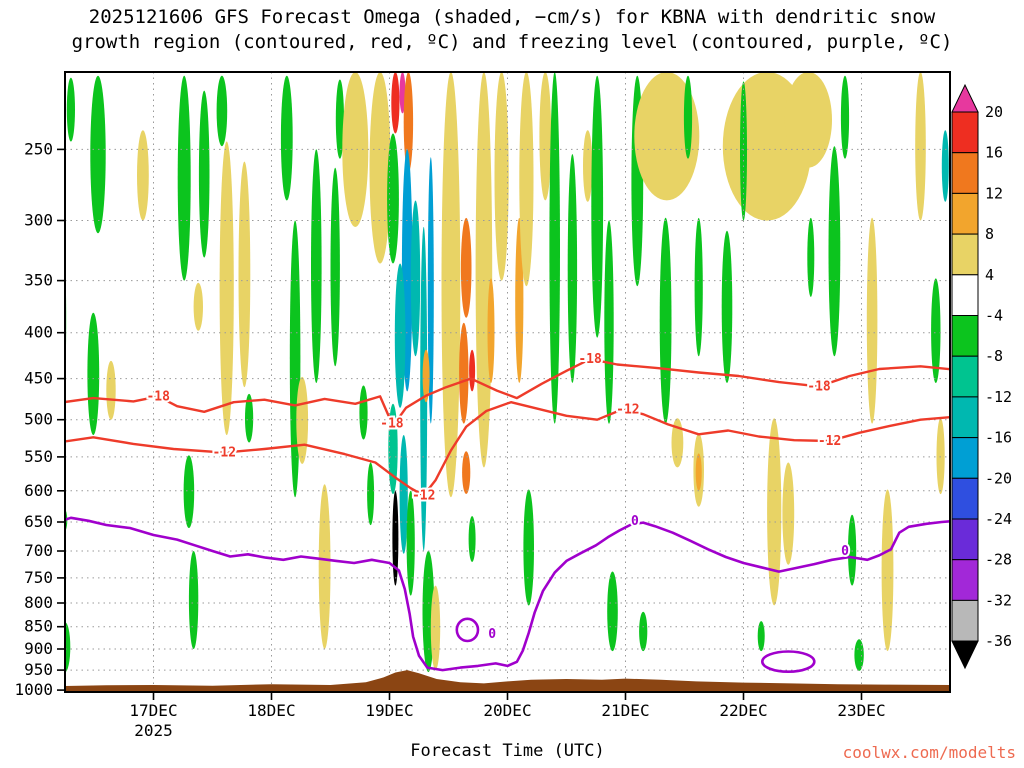 The height and width of the screenshot is (768, 1024). I want to click on y-tick-label: 950, so click(38, 669).